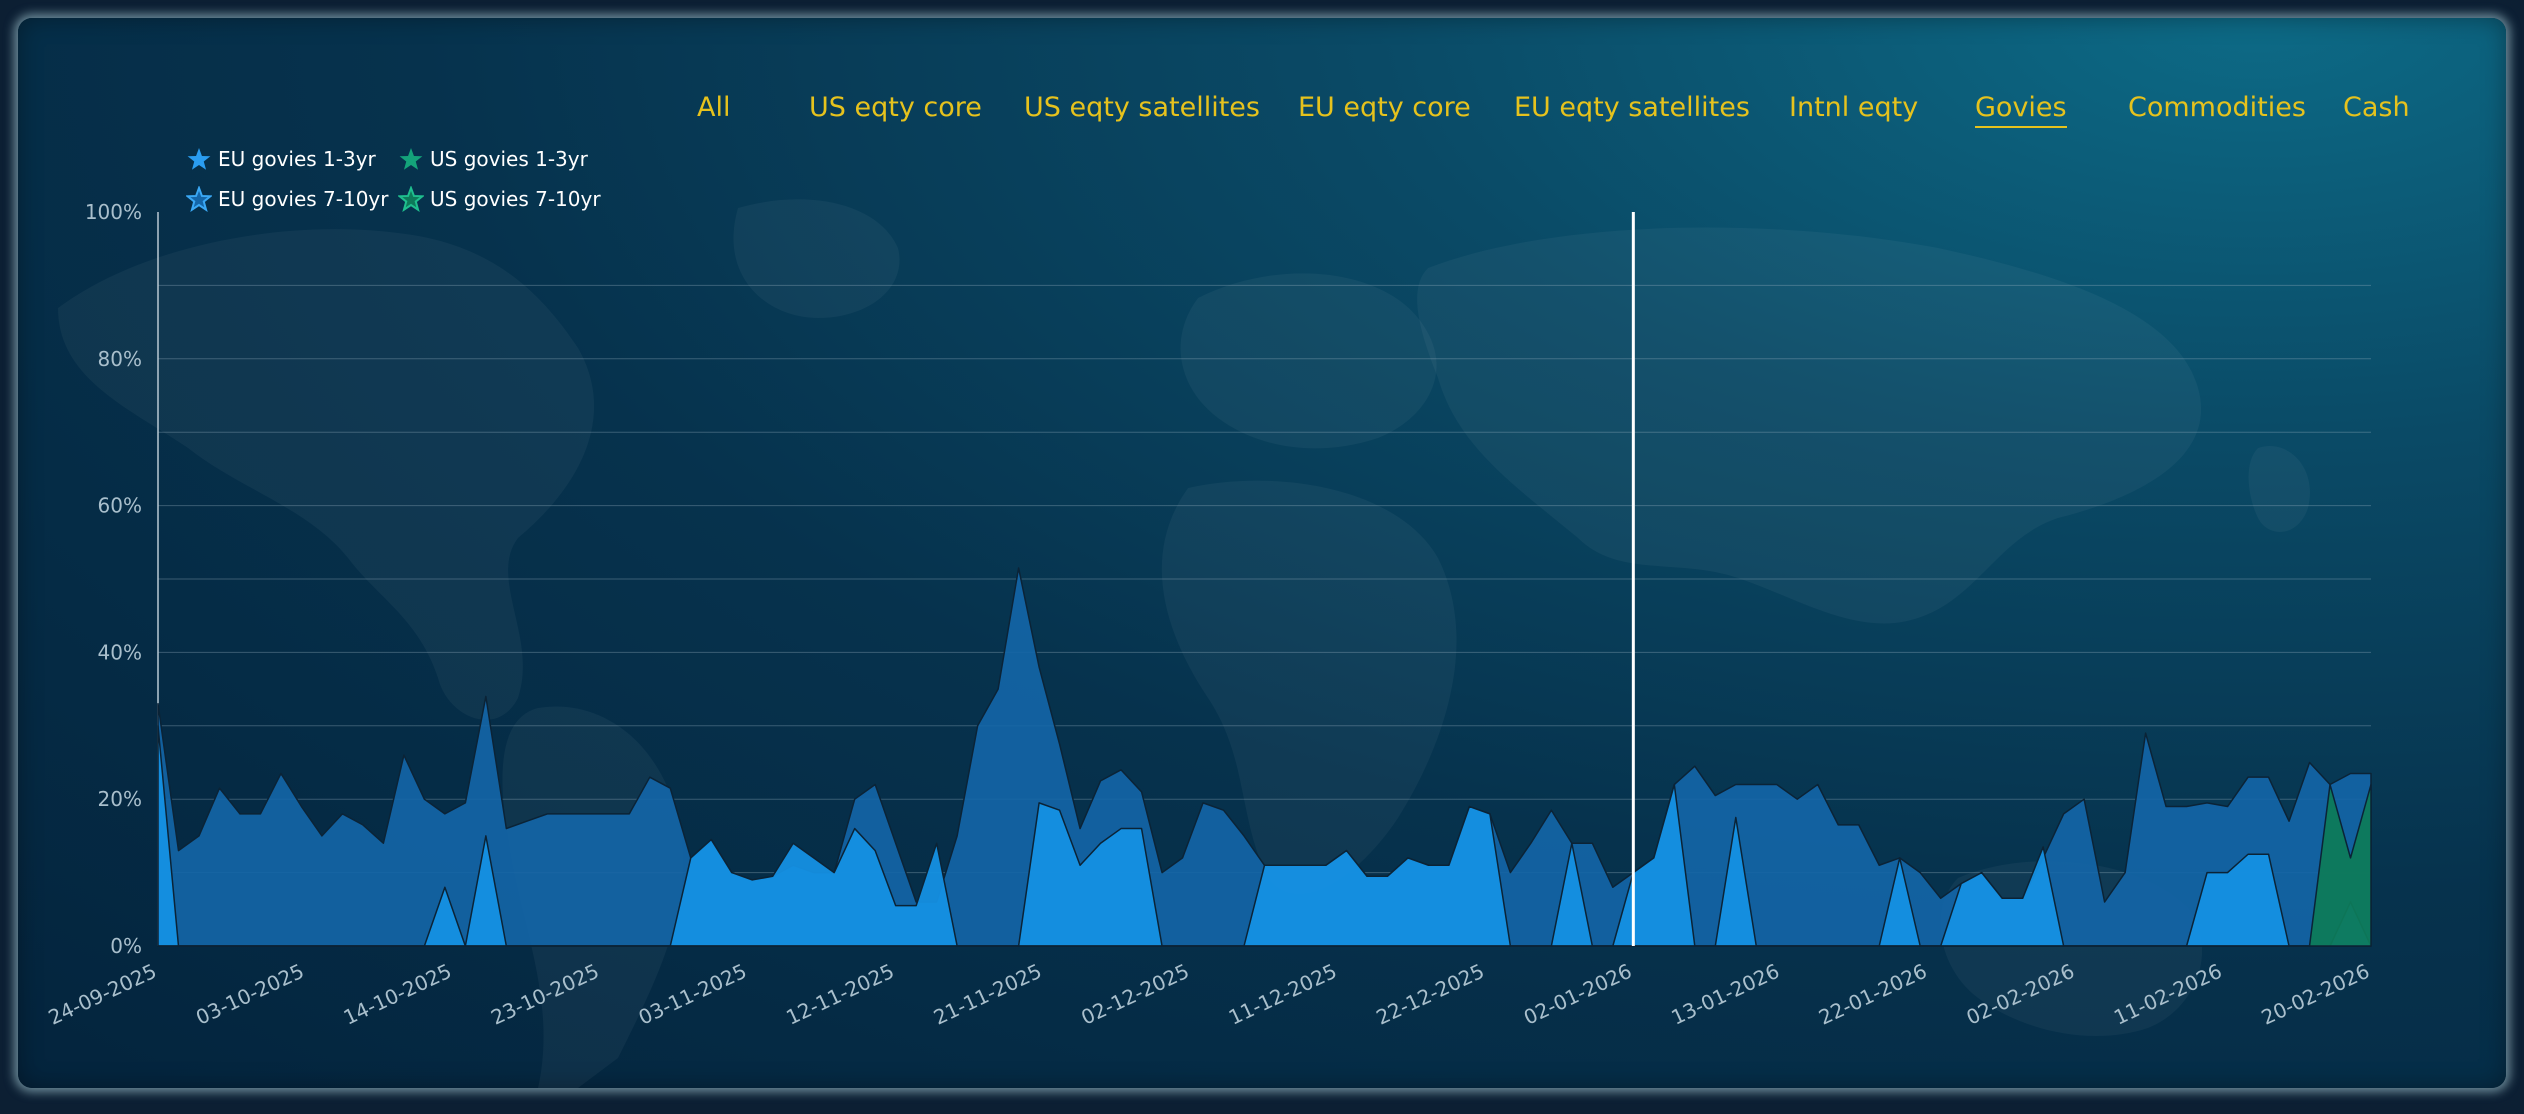 This screenshot has height=1114, width=2524. I want to click on x-tick-label: 03-11-2025, so click(692, 994).